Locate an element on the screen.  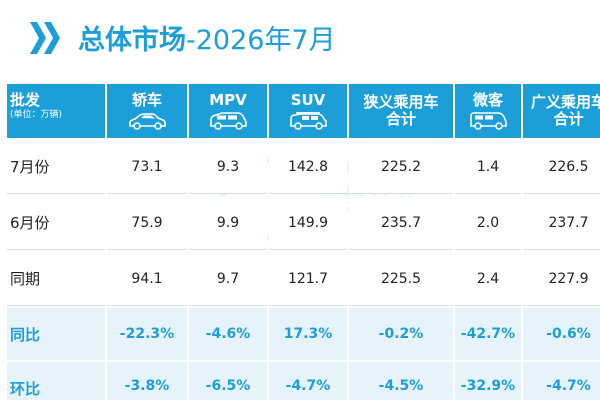
row-label: 同比 is located at coordinates (56, 334).